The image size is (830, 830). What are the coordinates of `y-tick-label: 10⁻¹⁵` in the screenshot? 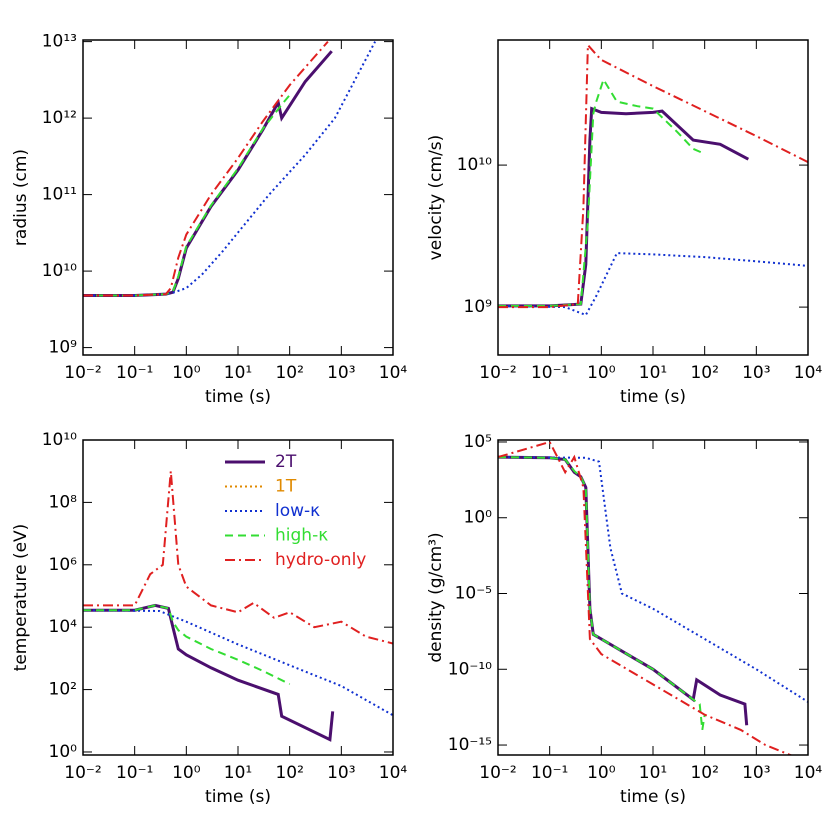 It's located at (470, 745).